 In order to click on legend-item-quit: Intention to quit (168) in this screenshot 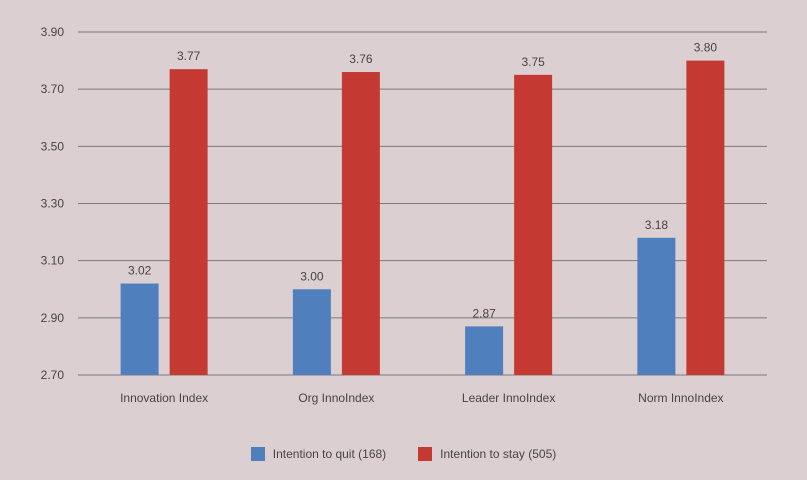, I will do `click(318, 454)`.